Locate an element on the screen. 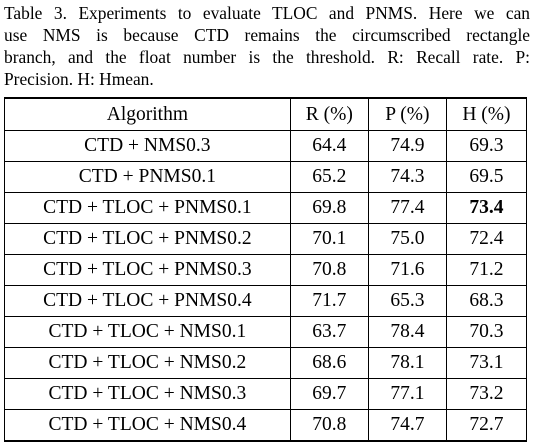  cell-recall: 63.7 is located at coordinates (329, 332).